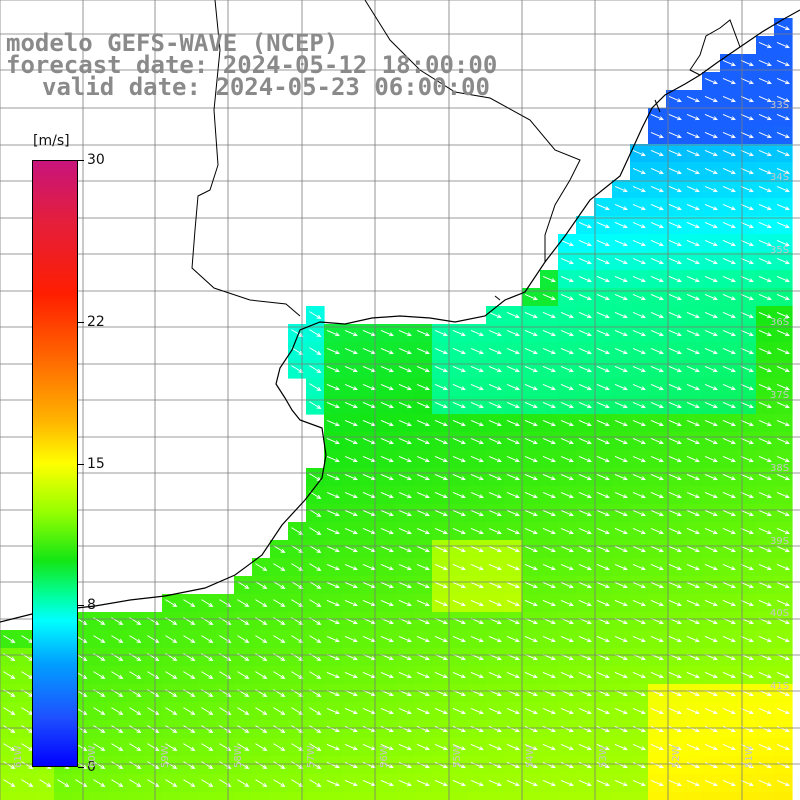  I want to click on latitude-label: 36S, so click(780, 322).